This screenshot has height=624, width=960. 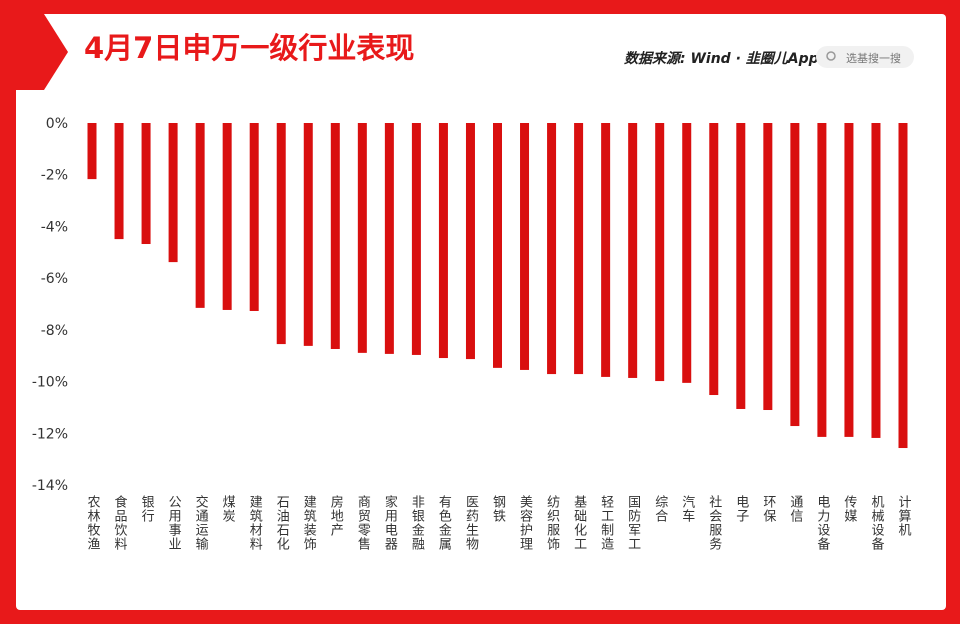 What do you see at coordinates (50, 434) in the screenshot?
I see `y-tick-label: -12%` at bounding box center [50, 434].